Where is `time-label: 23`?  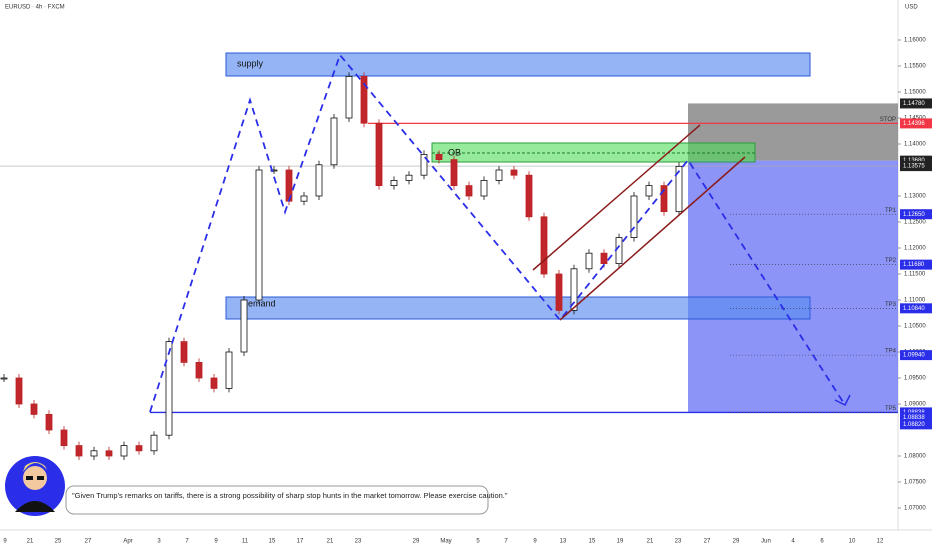 time-label: 23 is located at coordinates (678, 542).